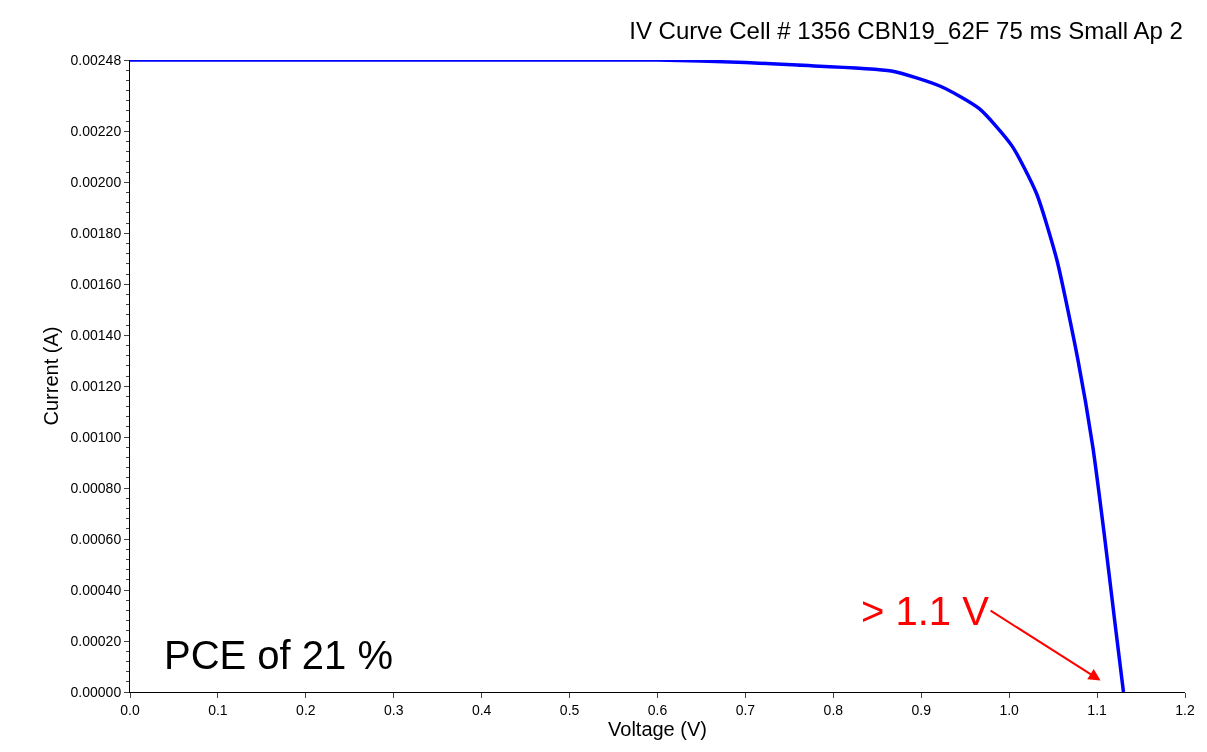  Describe the element at coordinates (906, 31) in the screenshot. I see `chart-title: IV Curve Cell # 1356 CBN19_62F 75 ms Small Ap 2` at that location.